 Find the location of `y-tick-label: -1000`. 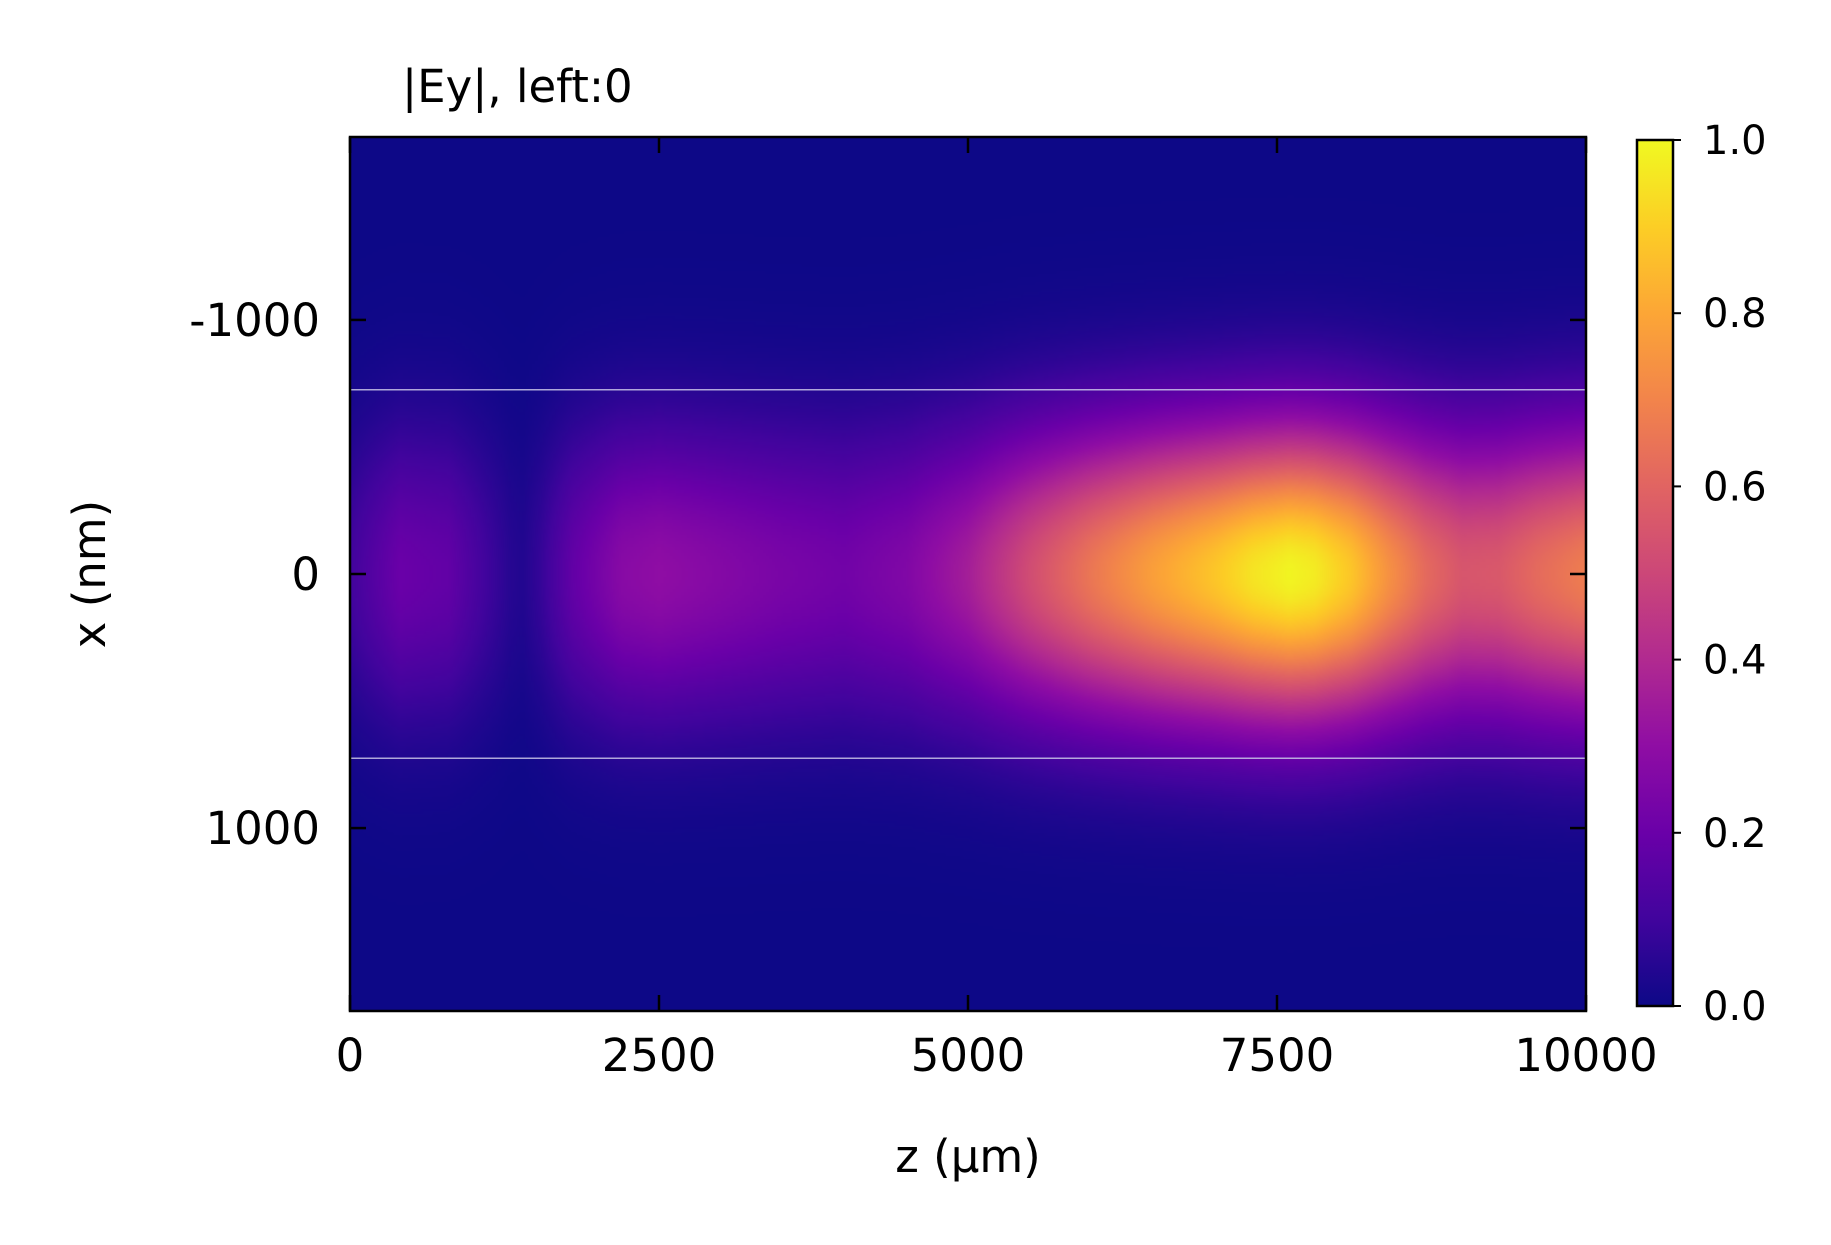

y-tick-label: -1000 is located at coordinates (254, 320).